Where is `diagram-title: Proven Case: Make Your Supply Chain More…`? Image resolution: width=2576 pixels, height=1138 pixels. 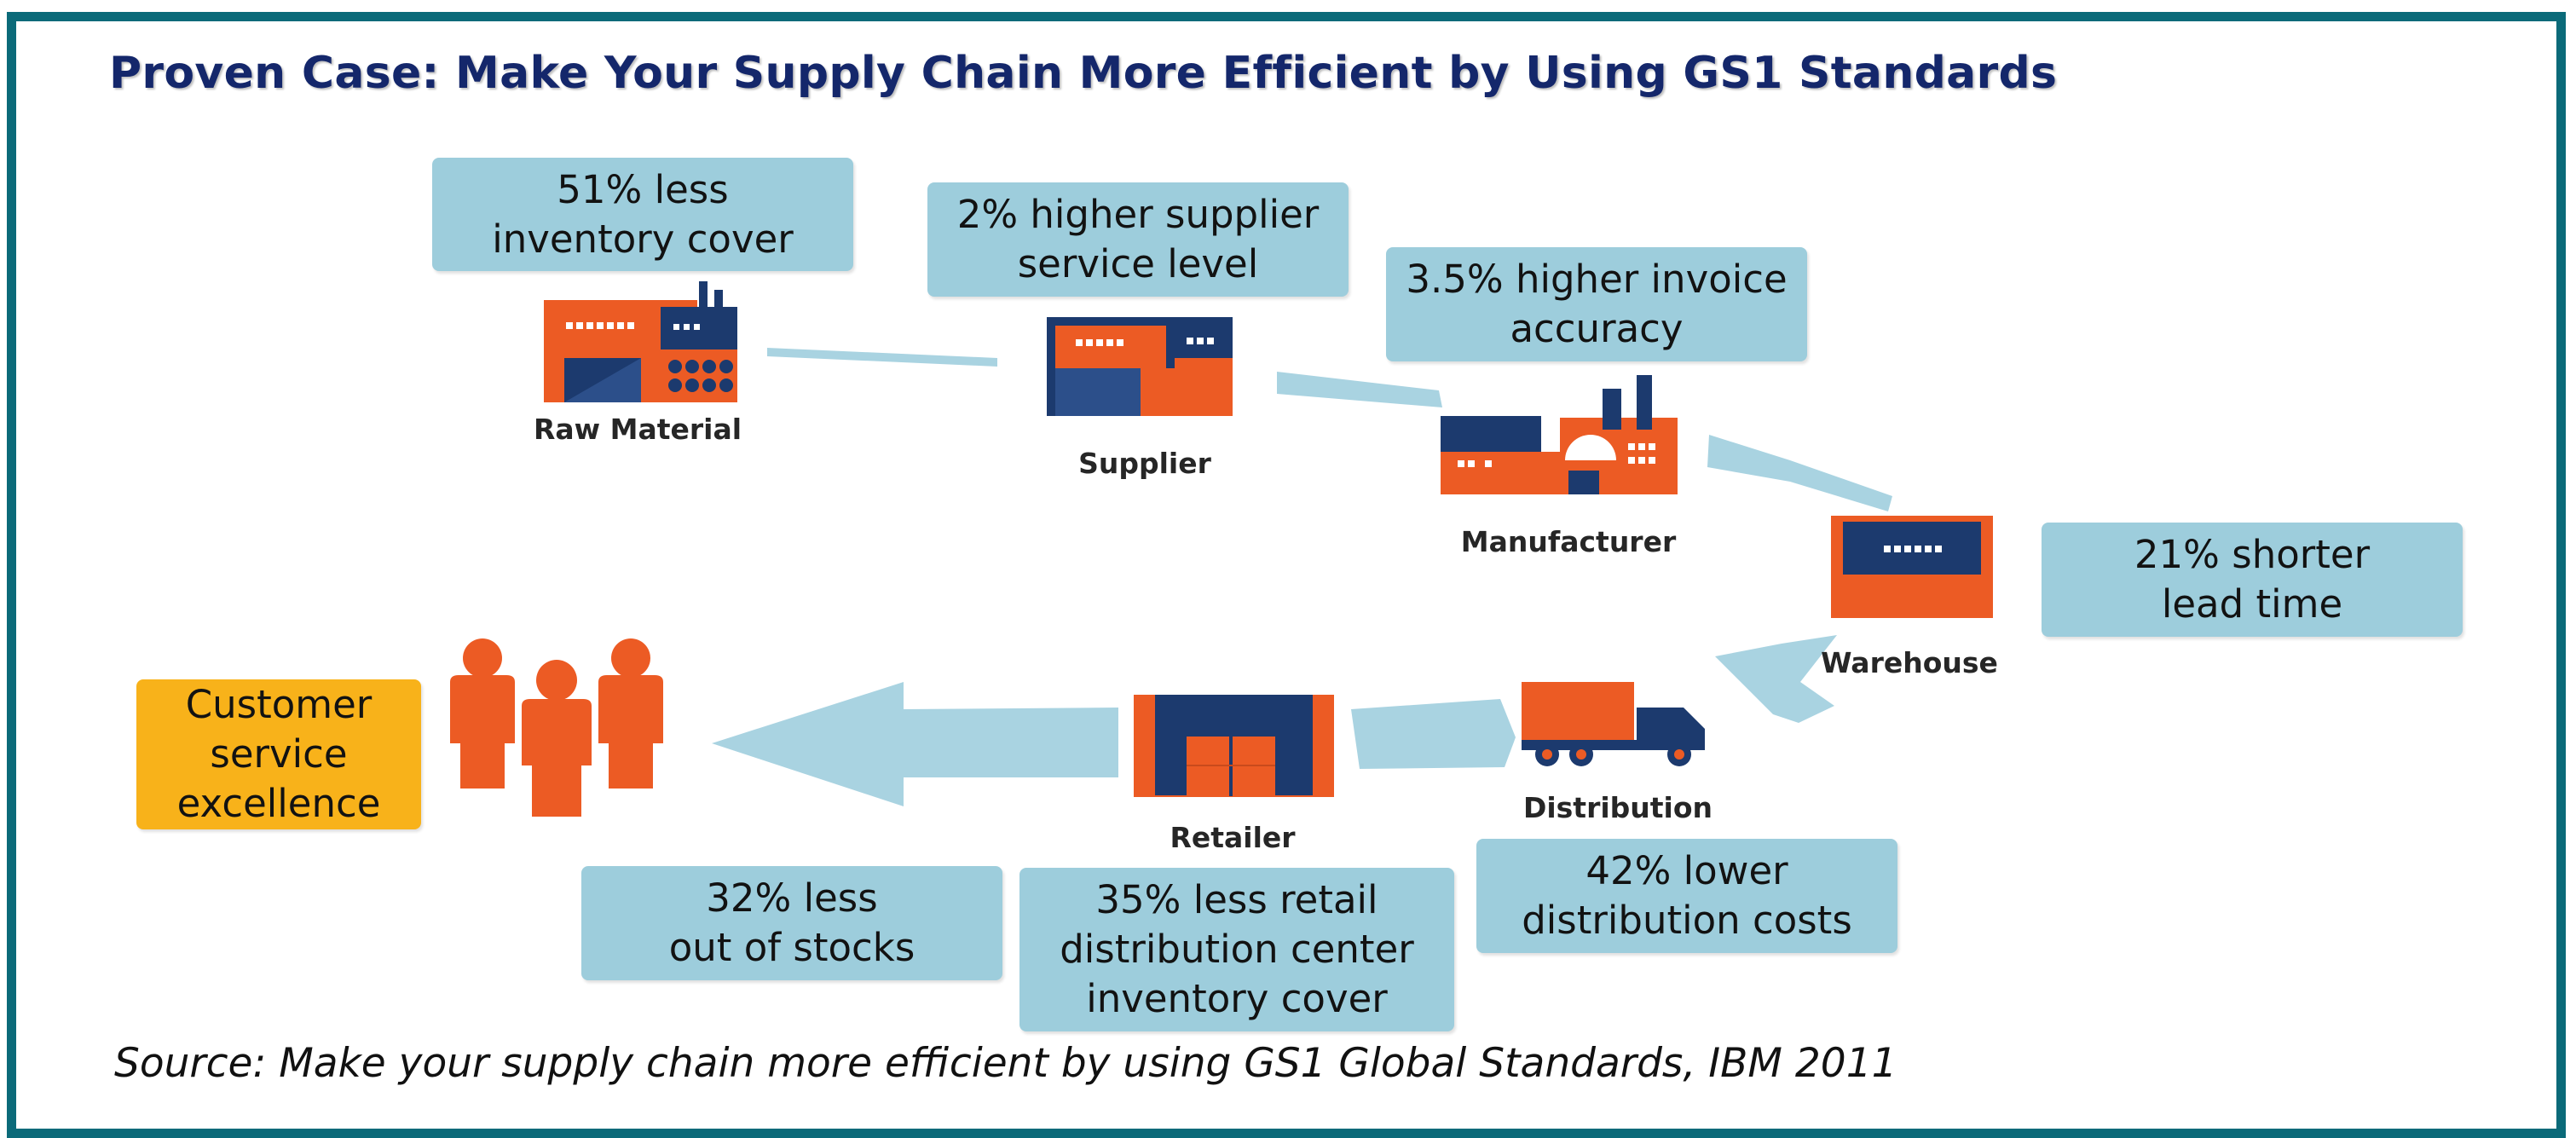 diagram-title: Proven Case: Make Your Supply Chain More… is located at coordinates (1083, 73).